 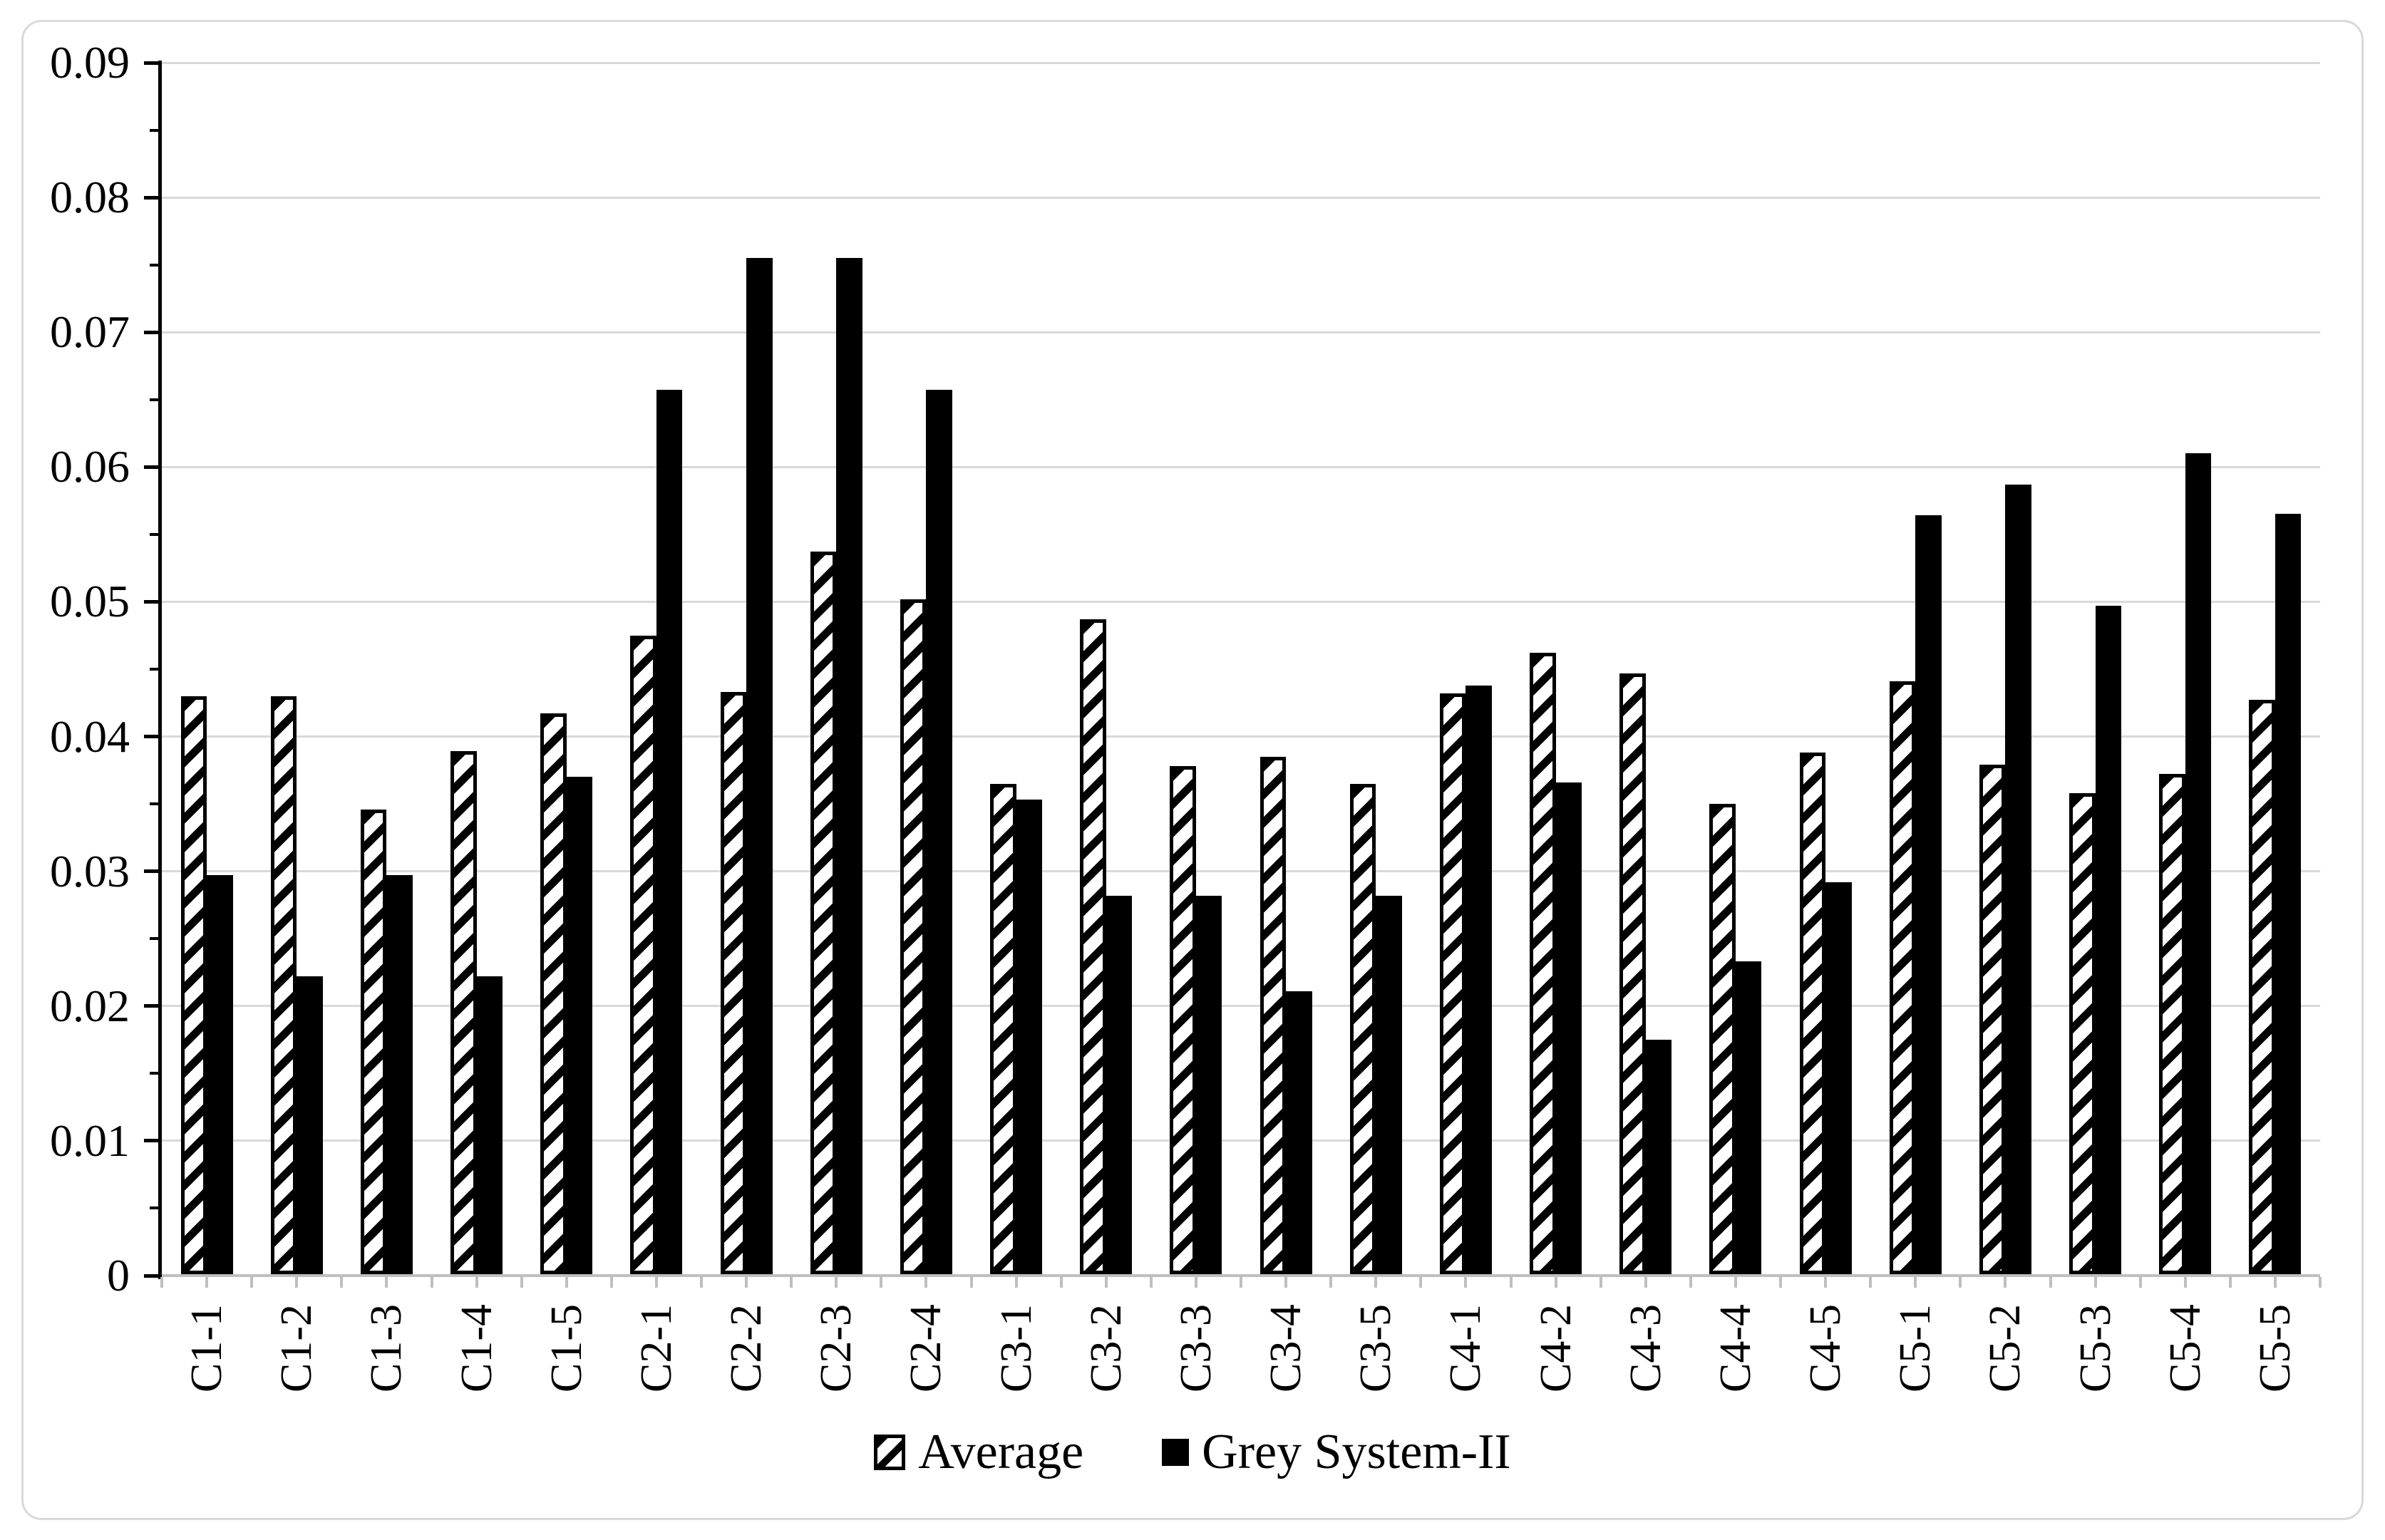 What do you see at coordinates (1465, 1348) in the screenshot?
I see `x-tick-label: C4-1` at bounding box center [1465, 1348].